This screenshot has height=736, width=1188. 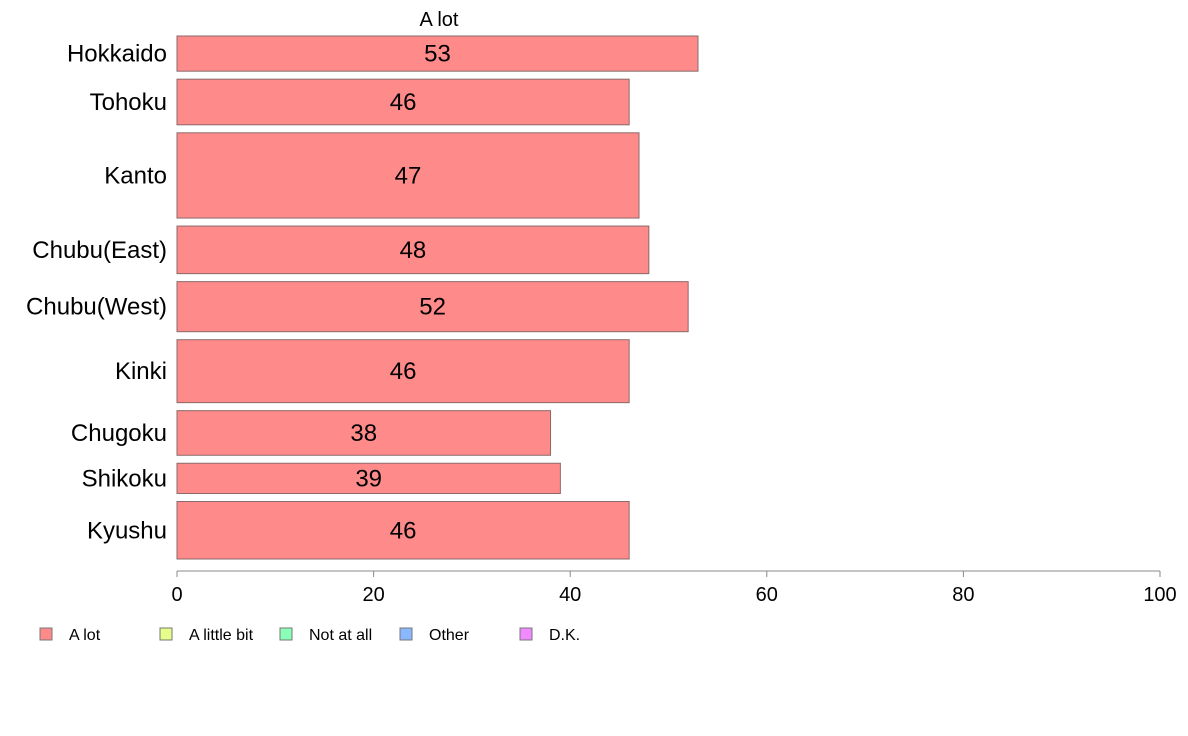 I want to click on bar-chubu-east, so click(x=413, y=250).